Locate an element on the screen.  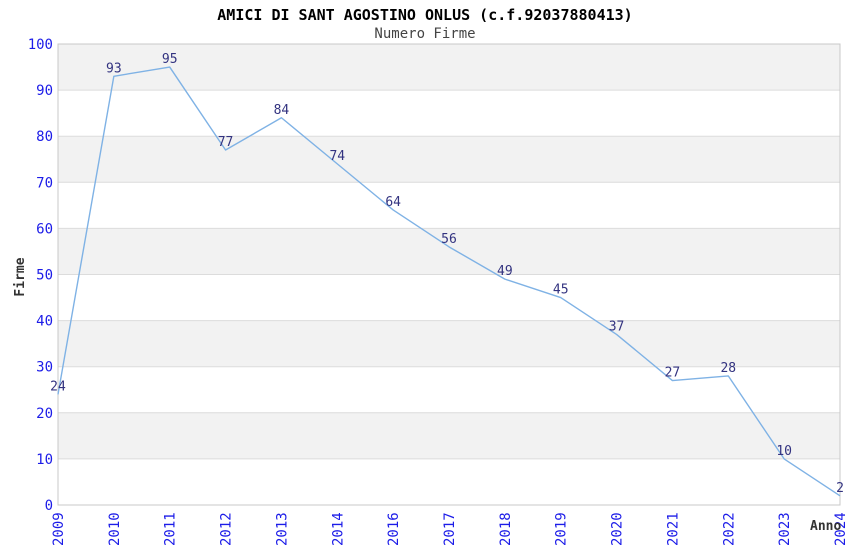
data-point-label: 37 is located at coordinates (617, 326).